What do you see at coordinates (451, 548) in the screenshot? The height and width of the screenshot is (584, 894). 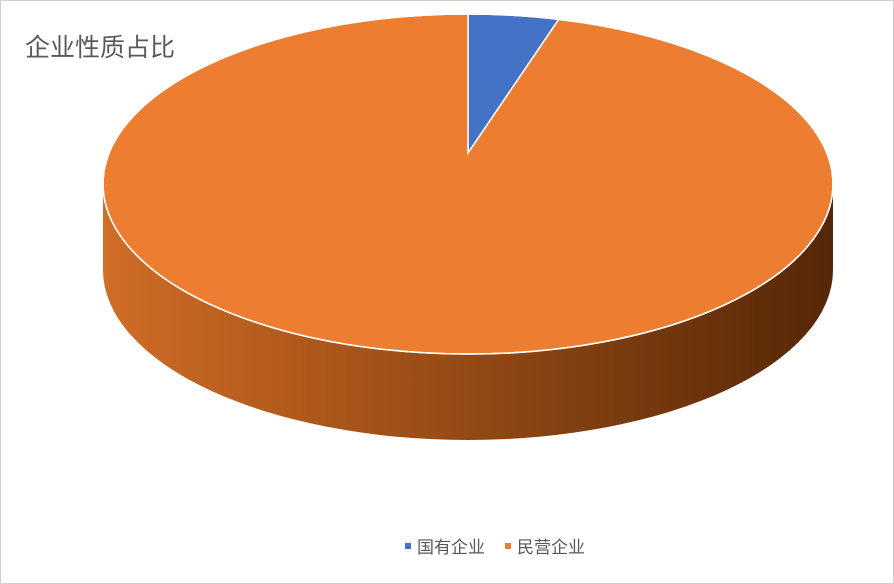 I see `legend-label: 国有企业` at bounding box center [451, 548].